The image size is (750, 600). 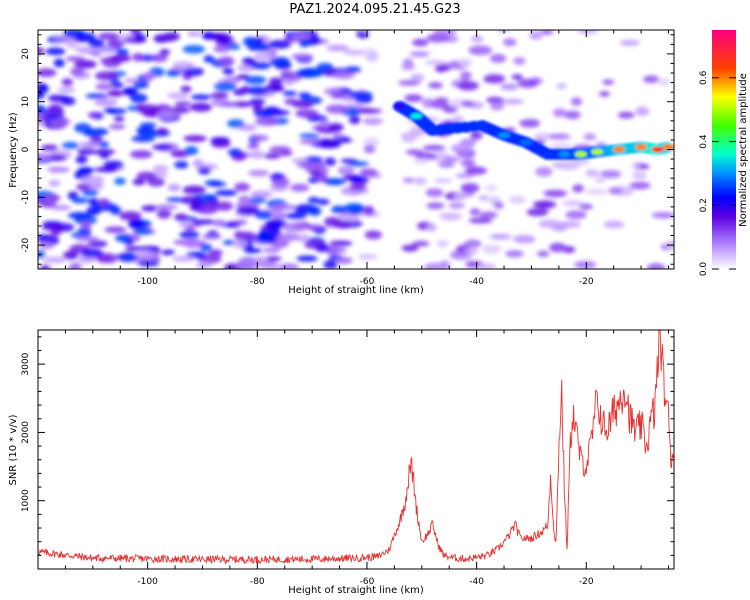 What do you see at coordinates (586, 282) in the screenshot?
I see `x-tick-label: -20` at bounding box center [586, 282].